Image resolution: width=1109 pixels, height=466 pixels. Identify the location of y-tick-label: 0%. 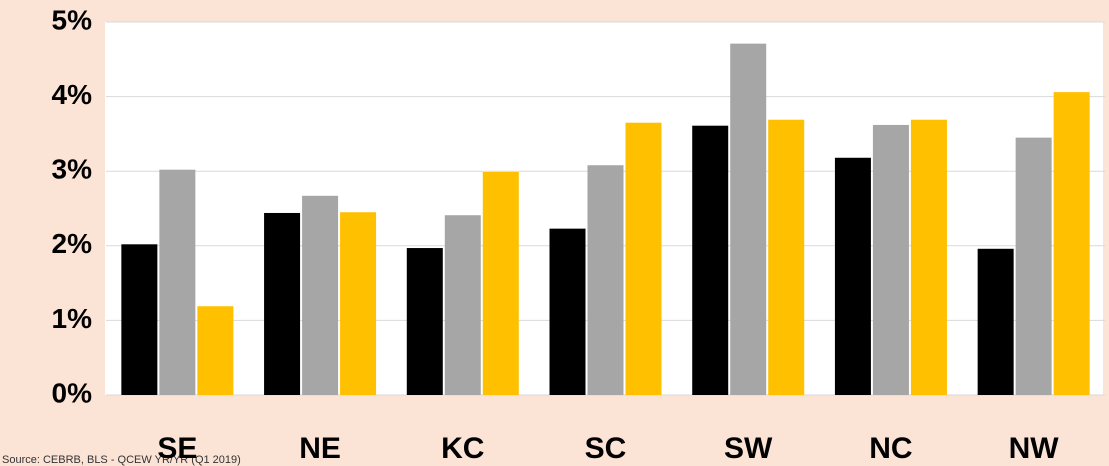
(72, 392).